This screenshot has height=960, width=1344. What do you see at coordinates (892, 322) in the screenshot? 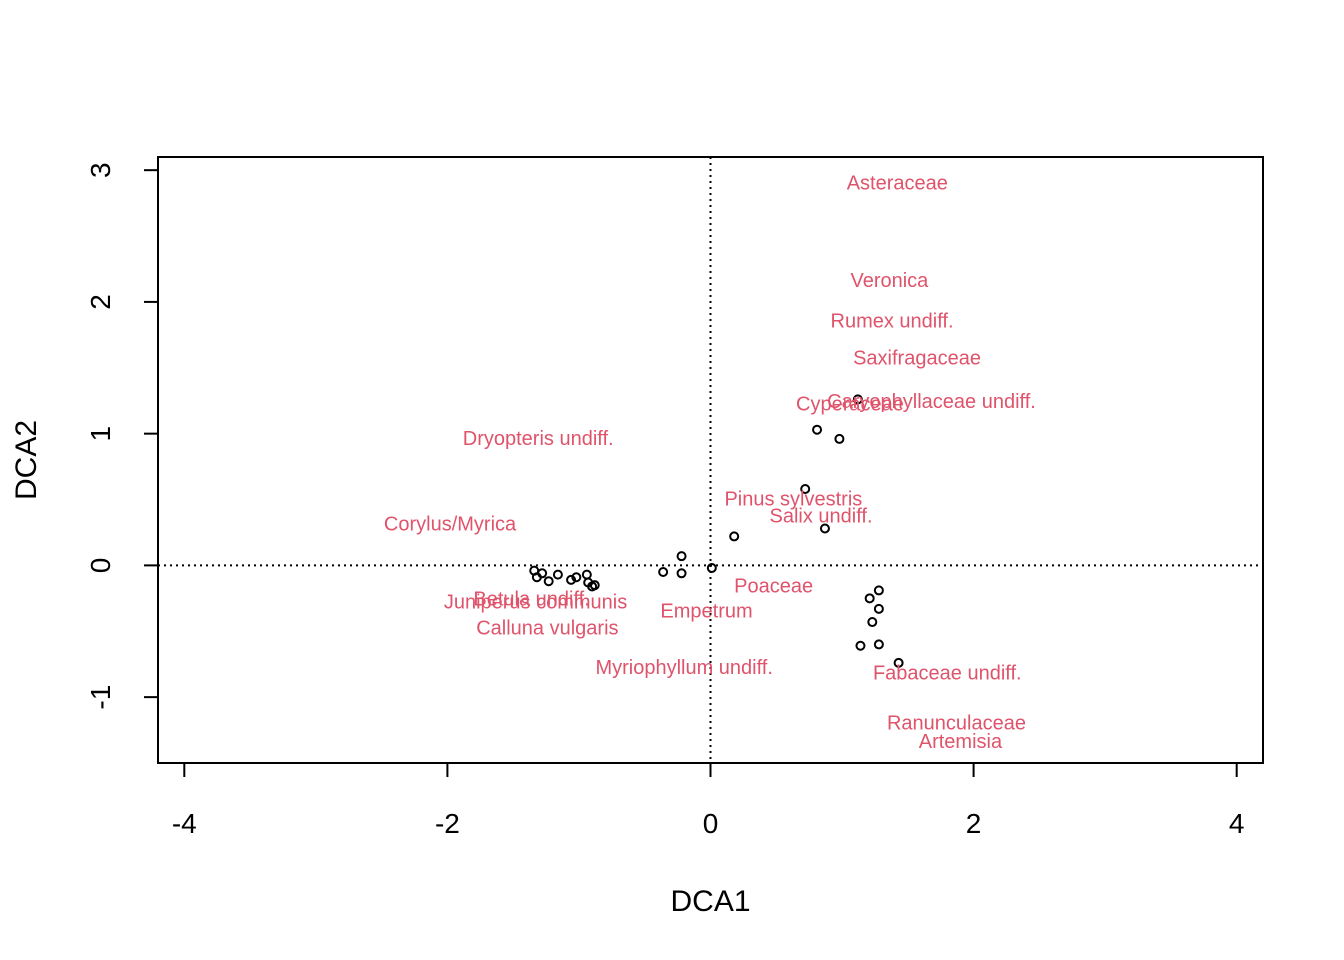
I see `species-label: Rumex undiff.` at bounding box center [892, 322].